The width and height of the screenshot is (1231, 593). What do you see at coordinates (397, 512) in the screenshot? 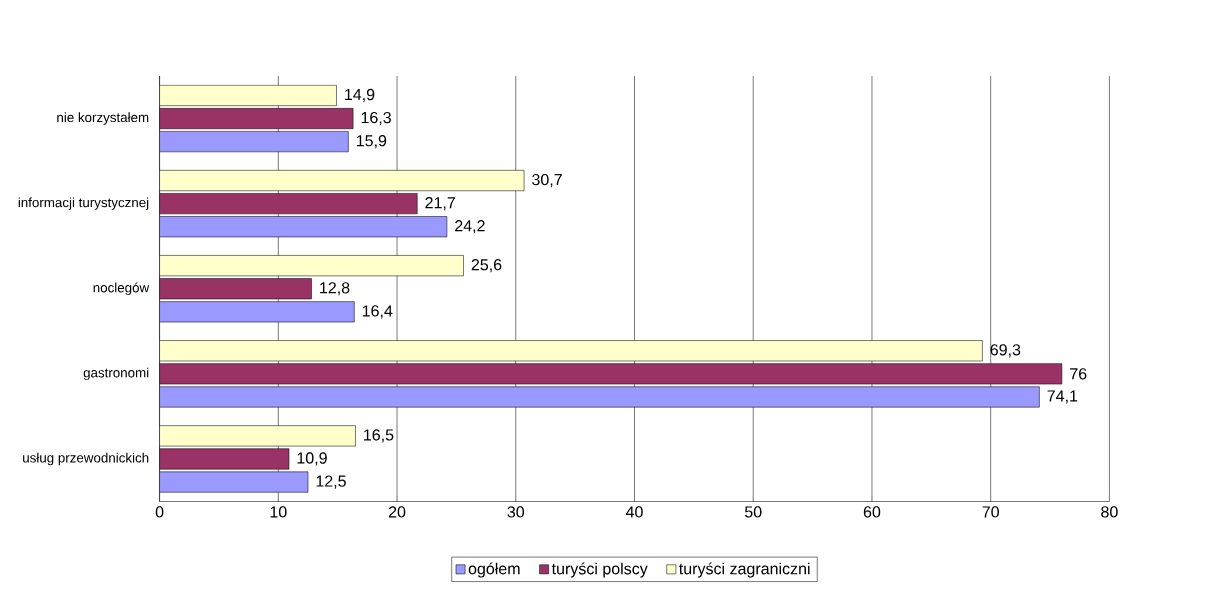
I see `x-tick-label: 20` at bounding box center [397, 512].